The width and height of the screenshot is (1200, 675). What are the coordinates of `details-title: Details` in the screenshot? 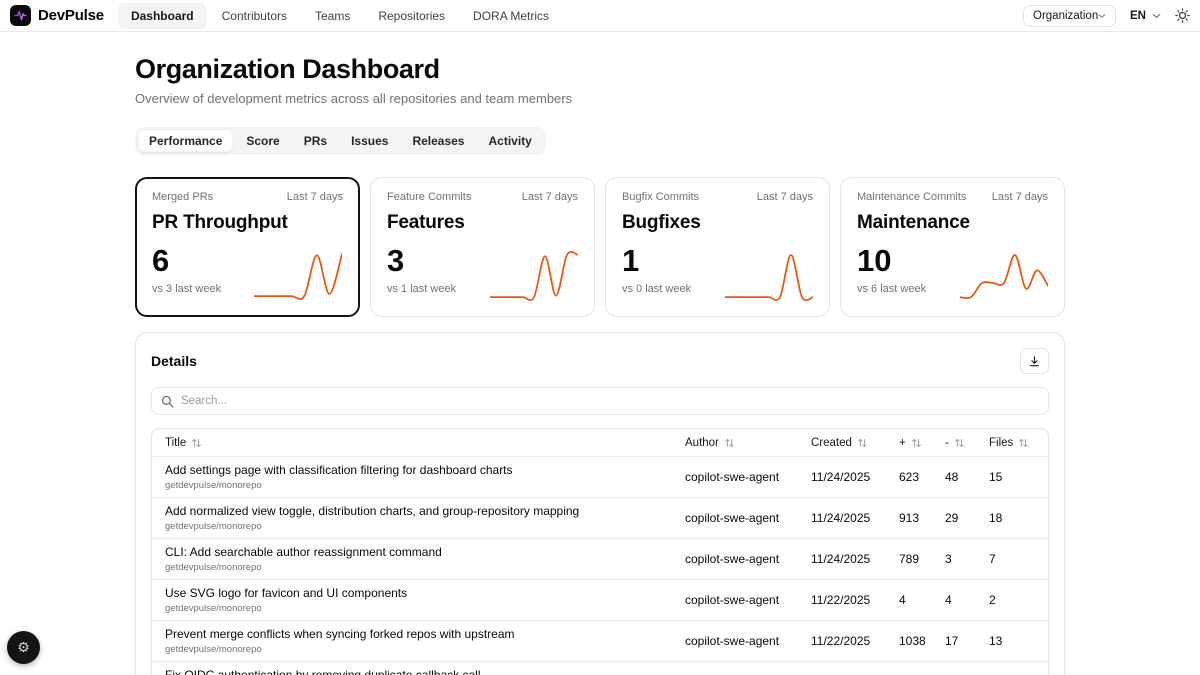 It's located at (174, 361).